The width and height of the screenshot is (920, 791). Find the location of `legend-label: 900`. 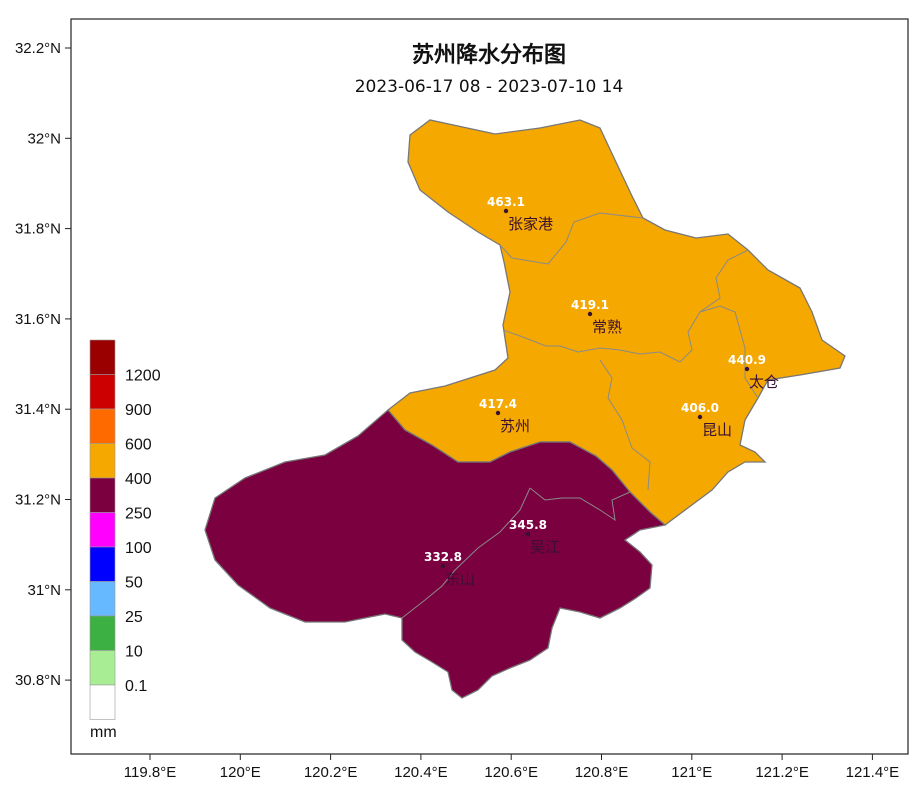

legend-label: 900 is located at coordinates (138, 410).